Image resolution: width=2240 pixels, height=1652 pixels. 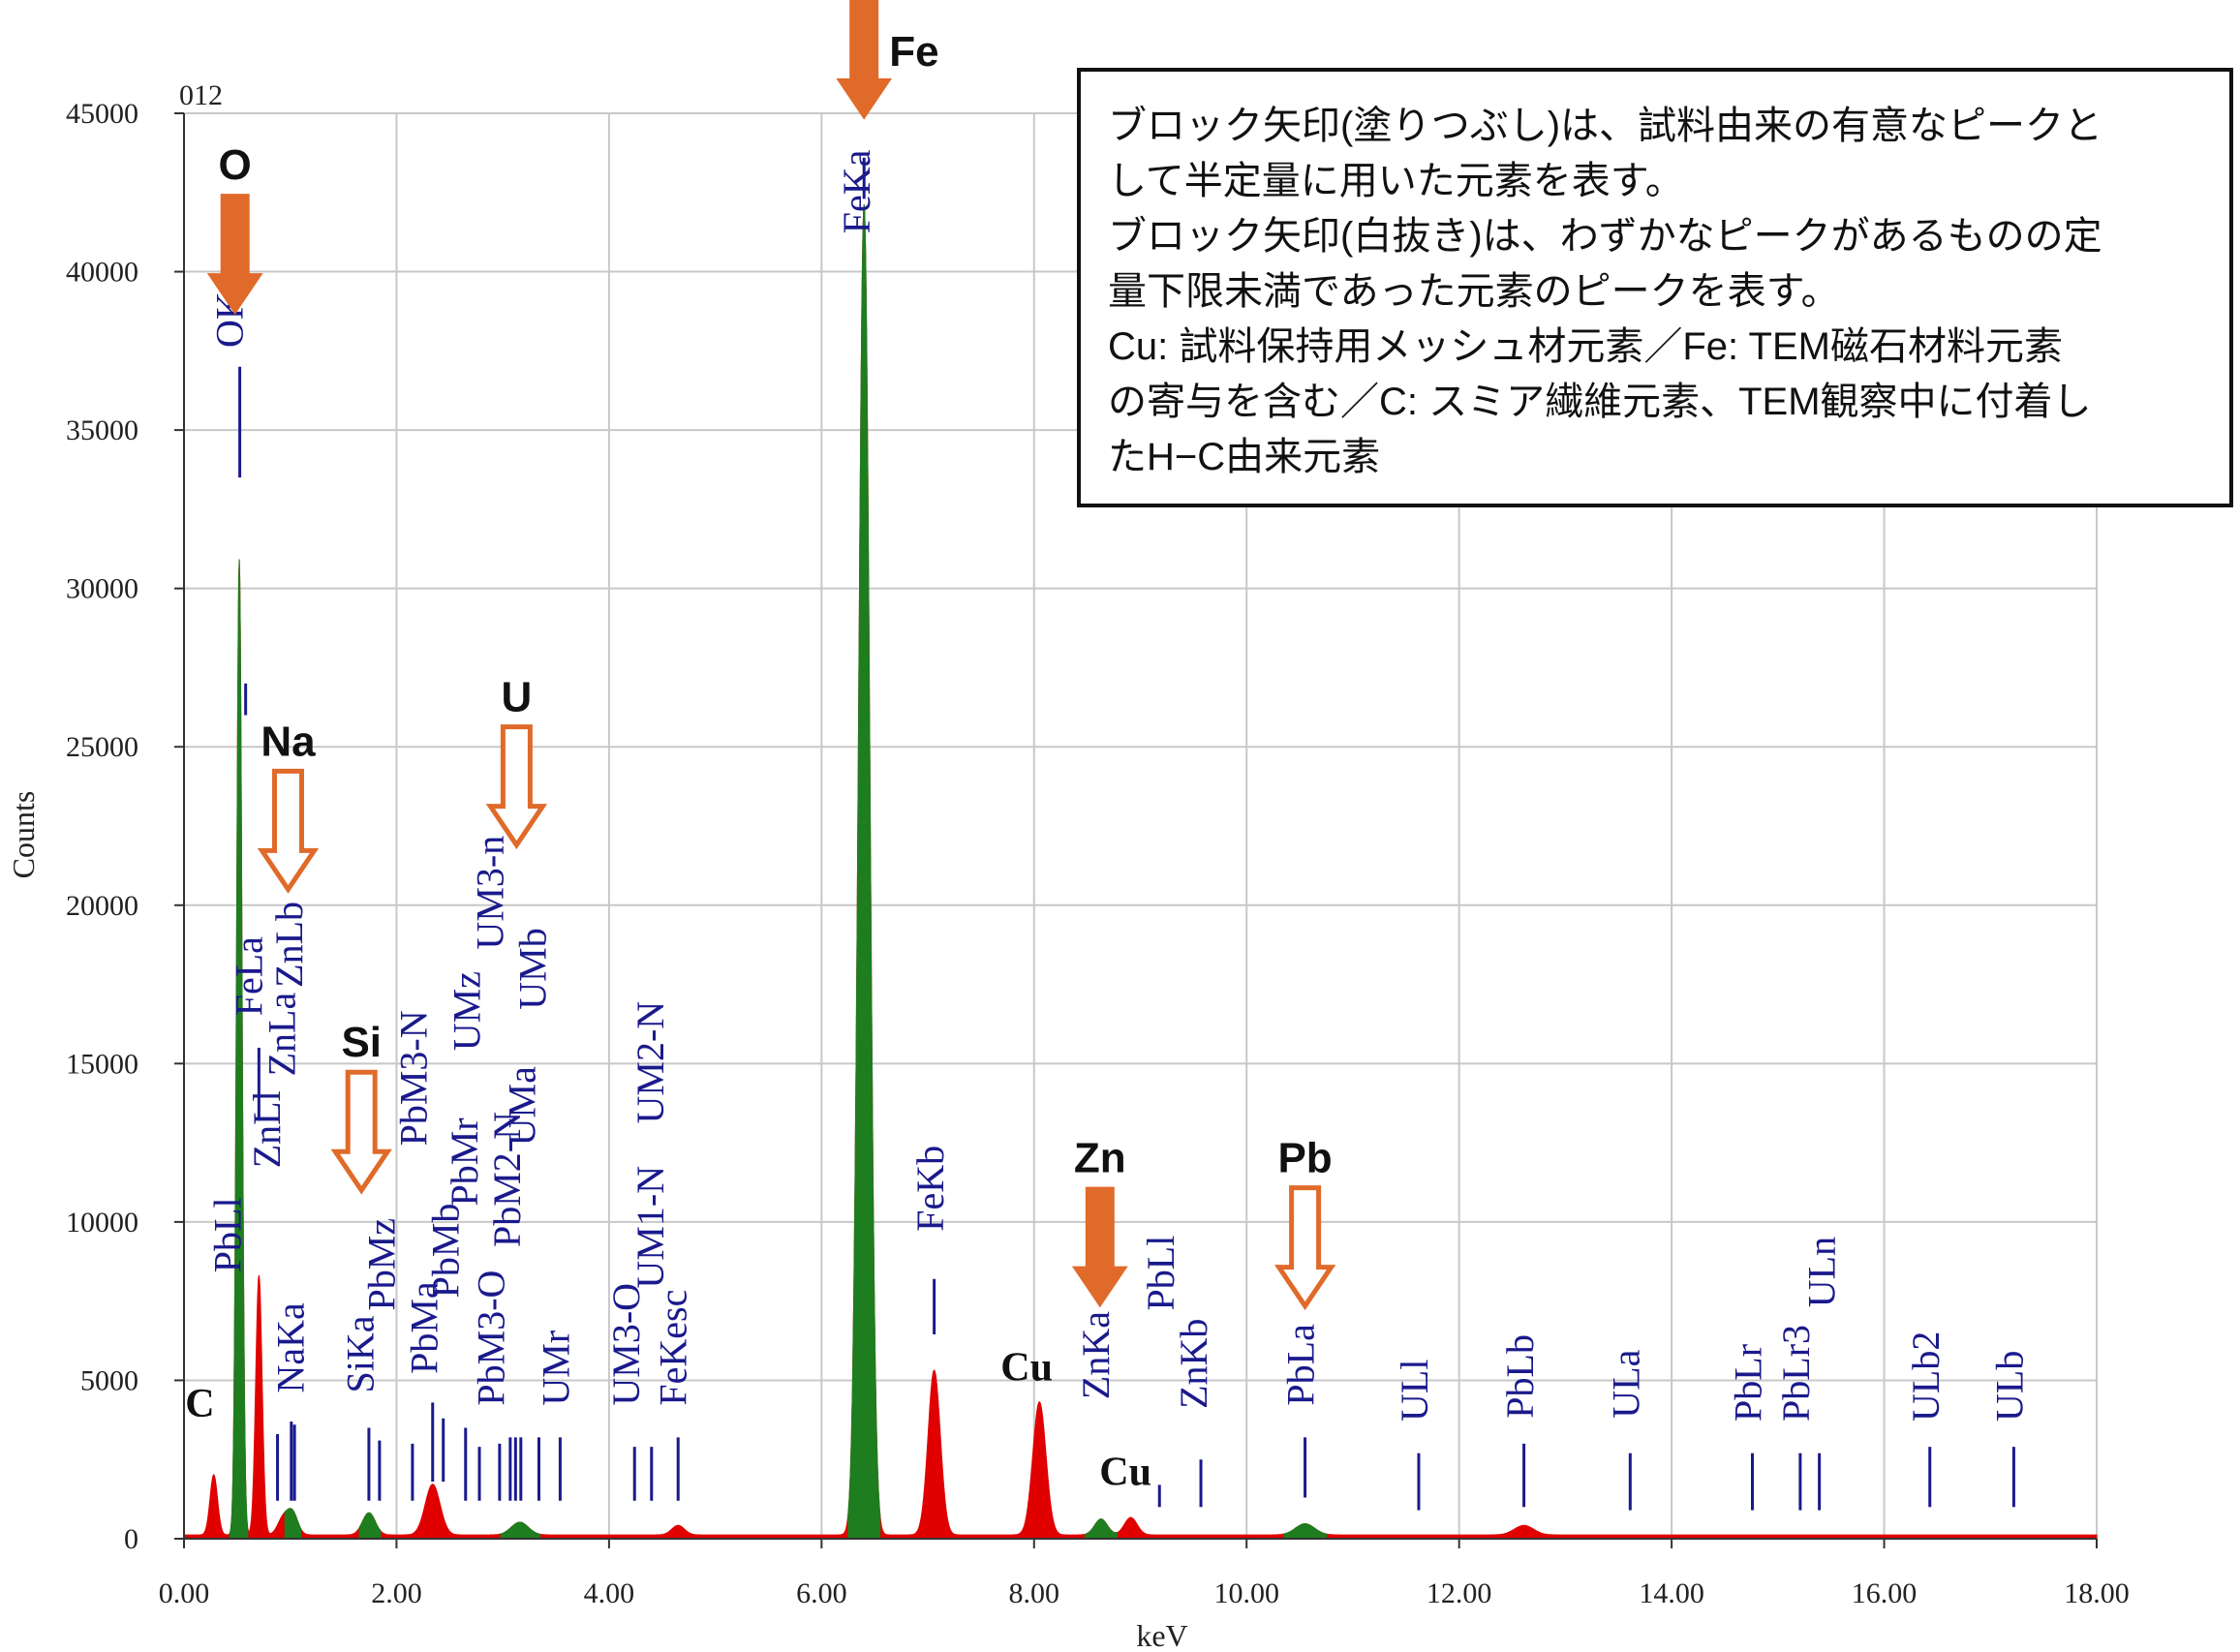 What do you see at coordinates (1301, 1365) in the screenshot?
I see `peak-label: PbLa` at bounding box center [1301, 1365].